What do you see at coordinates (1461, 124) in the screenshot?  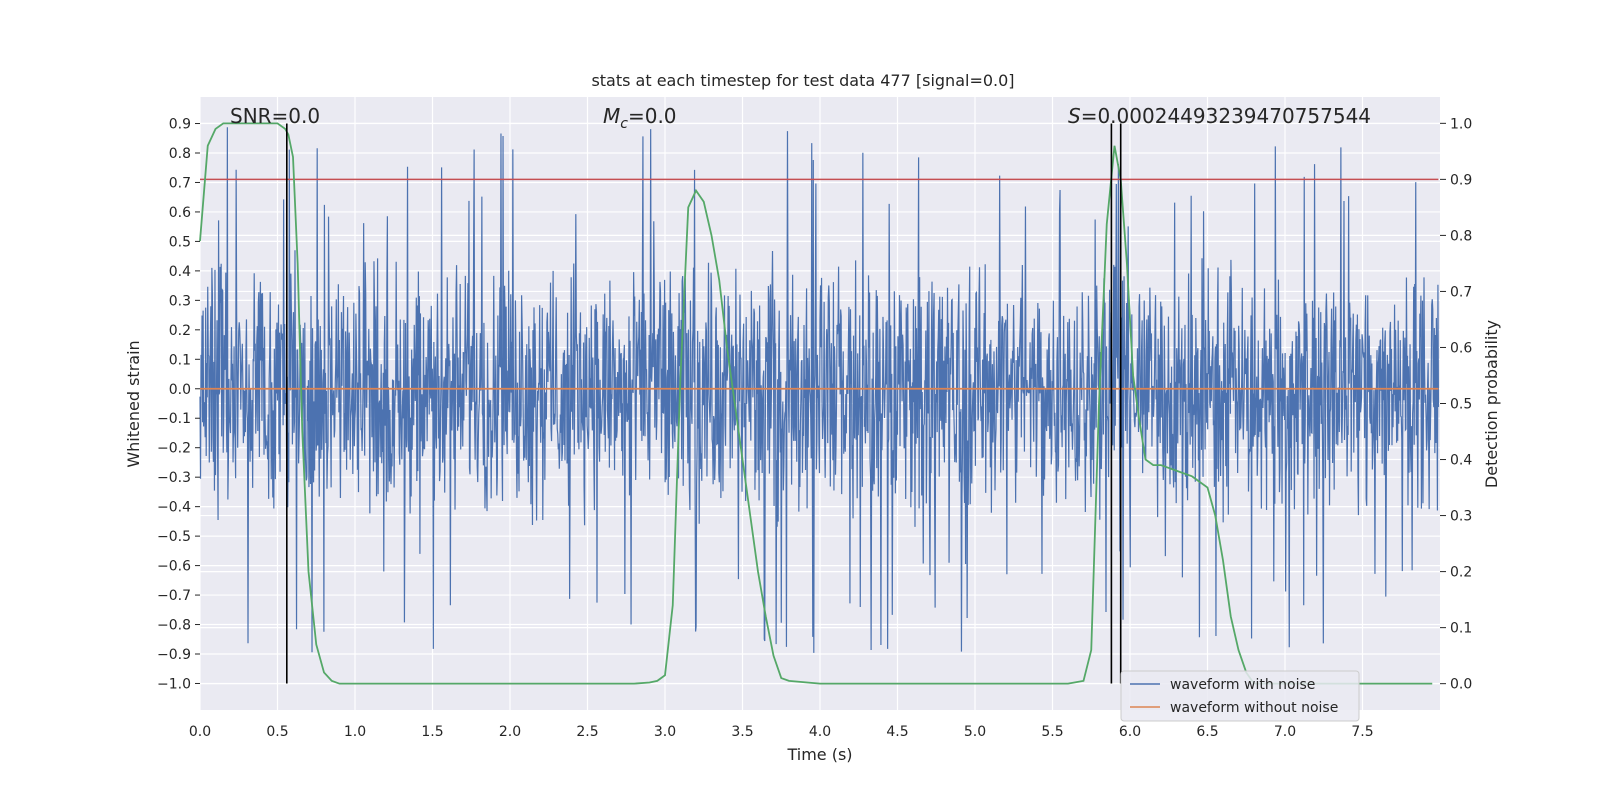 I see `y2-tick-label: 1.0` at bounding box center [1461, 124].